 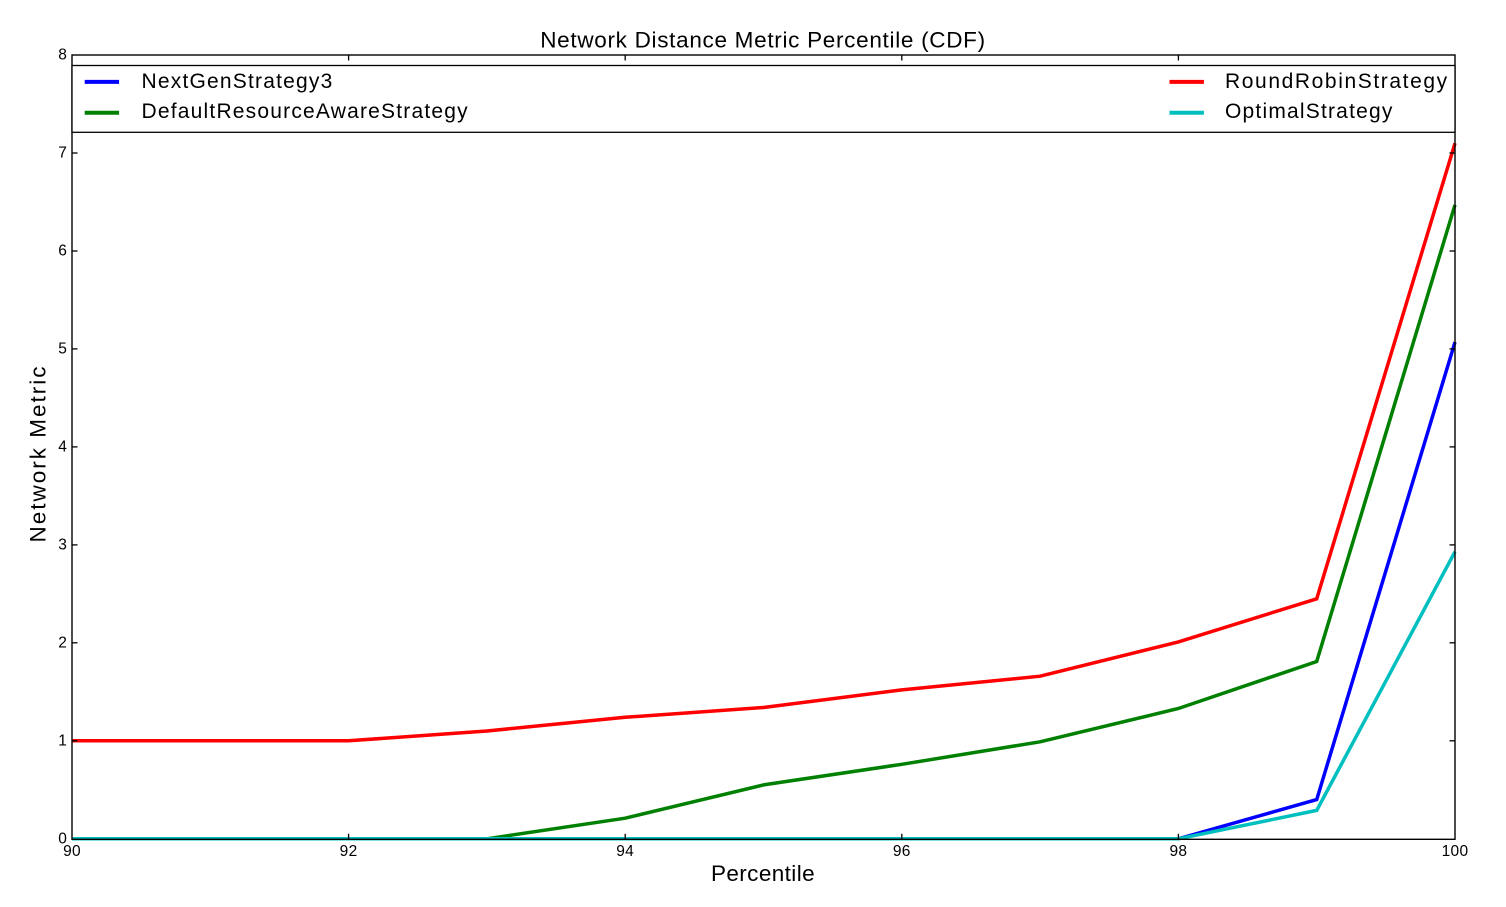 What do you see at coordinates (62, 251) in the screenshot?
I see `svg-text: 6` at bounding box center [62, 251].